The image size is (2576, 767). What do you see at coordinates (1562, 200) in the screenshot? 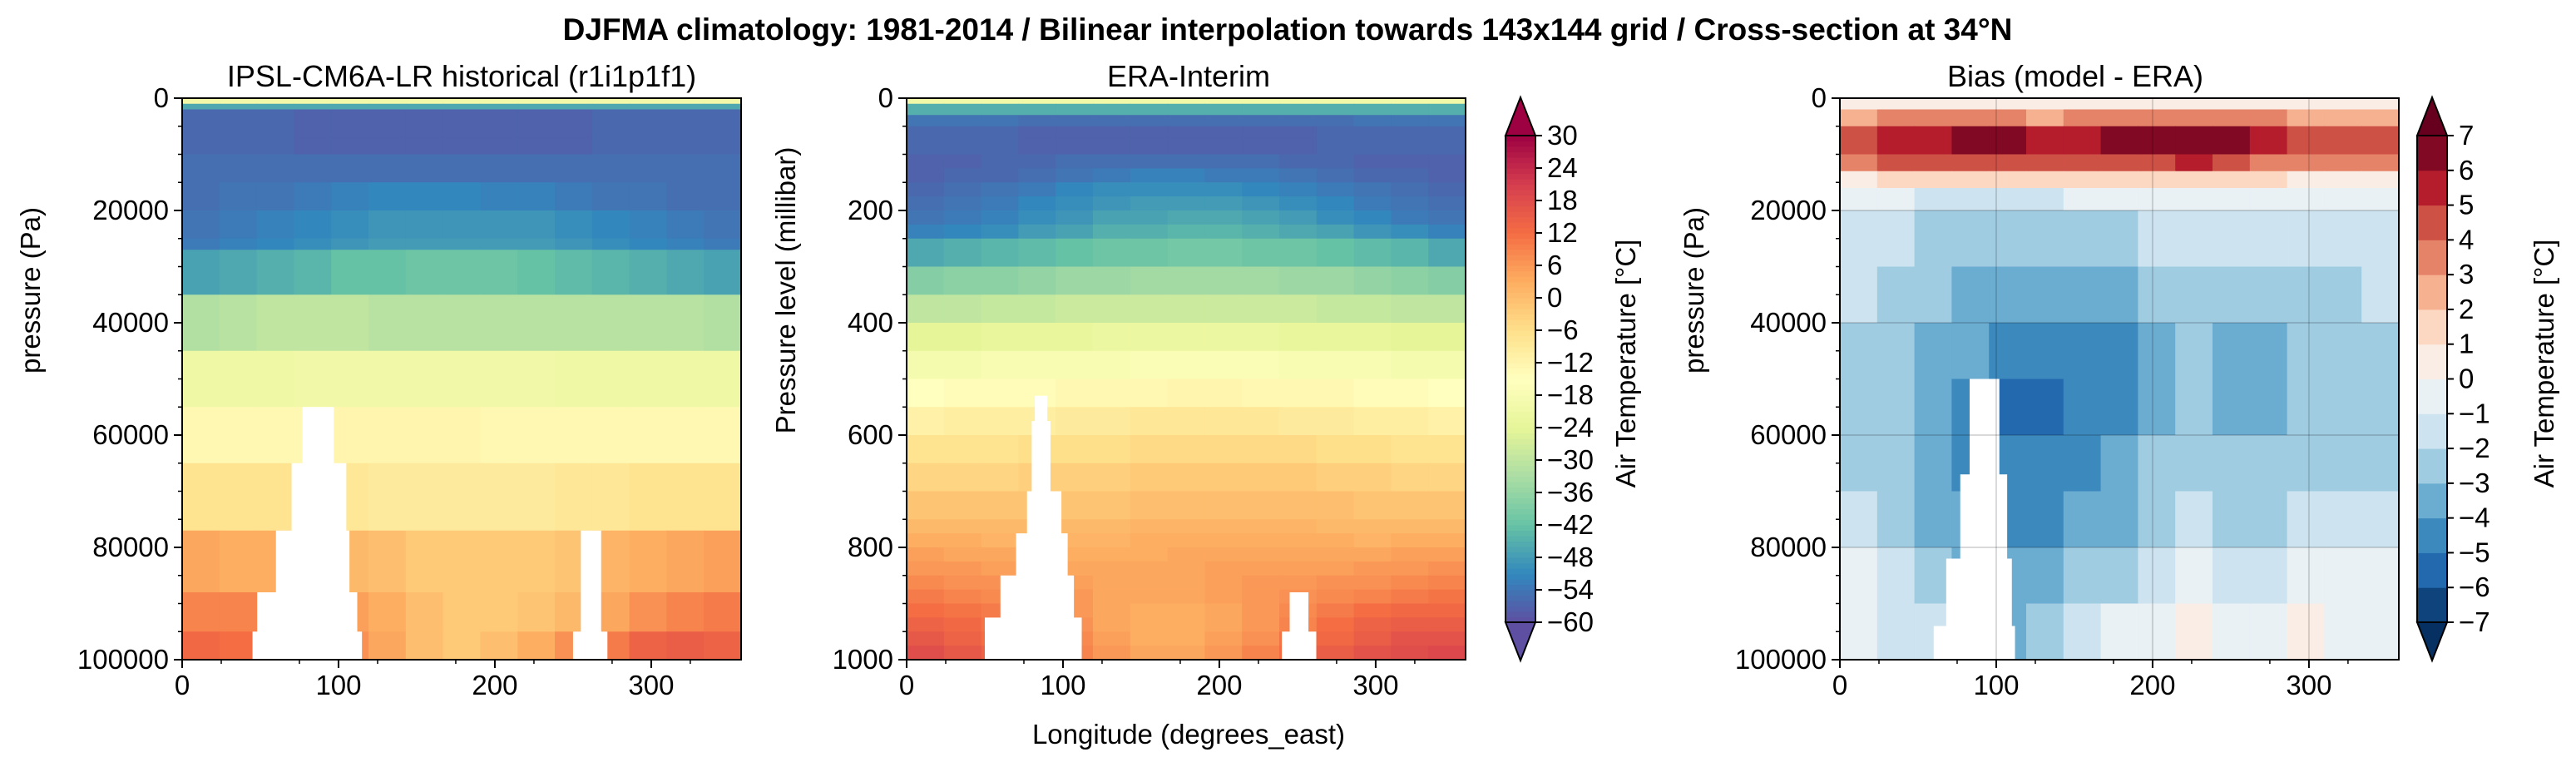
I see `colorbar-tick-label: 18` at bounding box center [1562, 200].